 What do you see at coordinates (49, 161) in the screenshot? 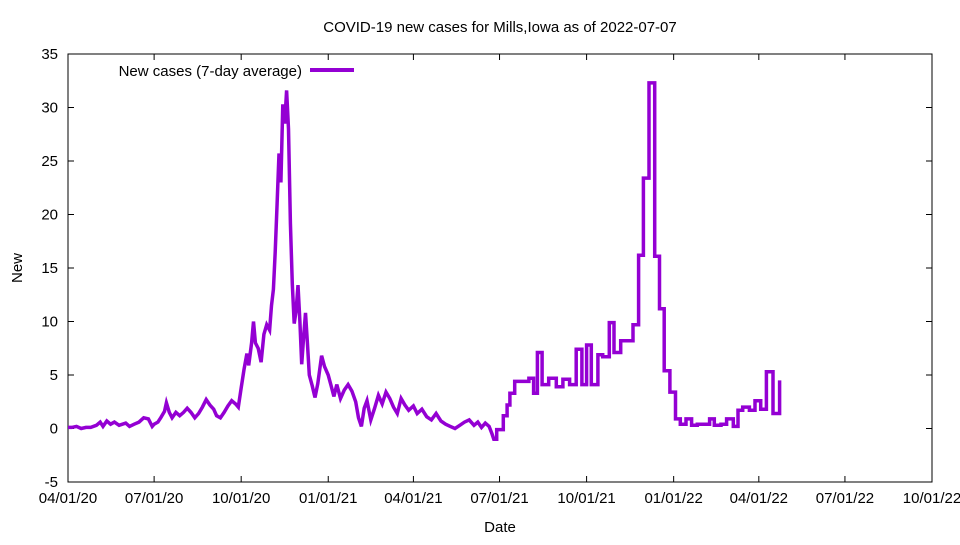
I see `y-tick-label: 25` at bounding box center [49, 161].